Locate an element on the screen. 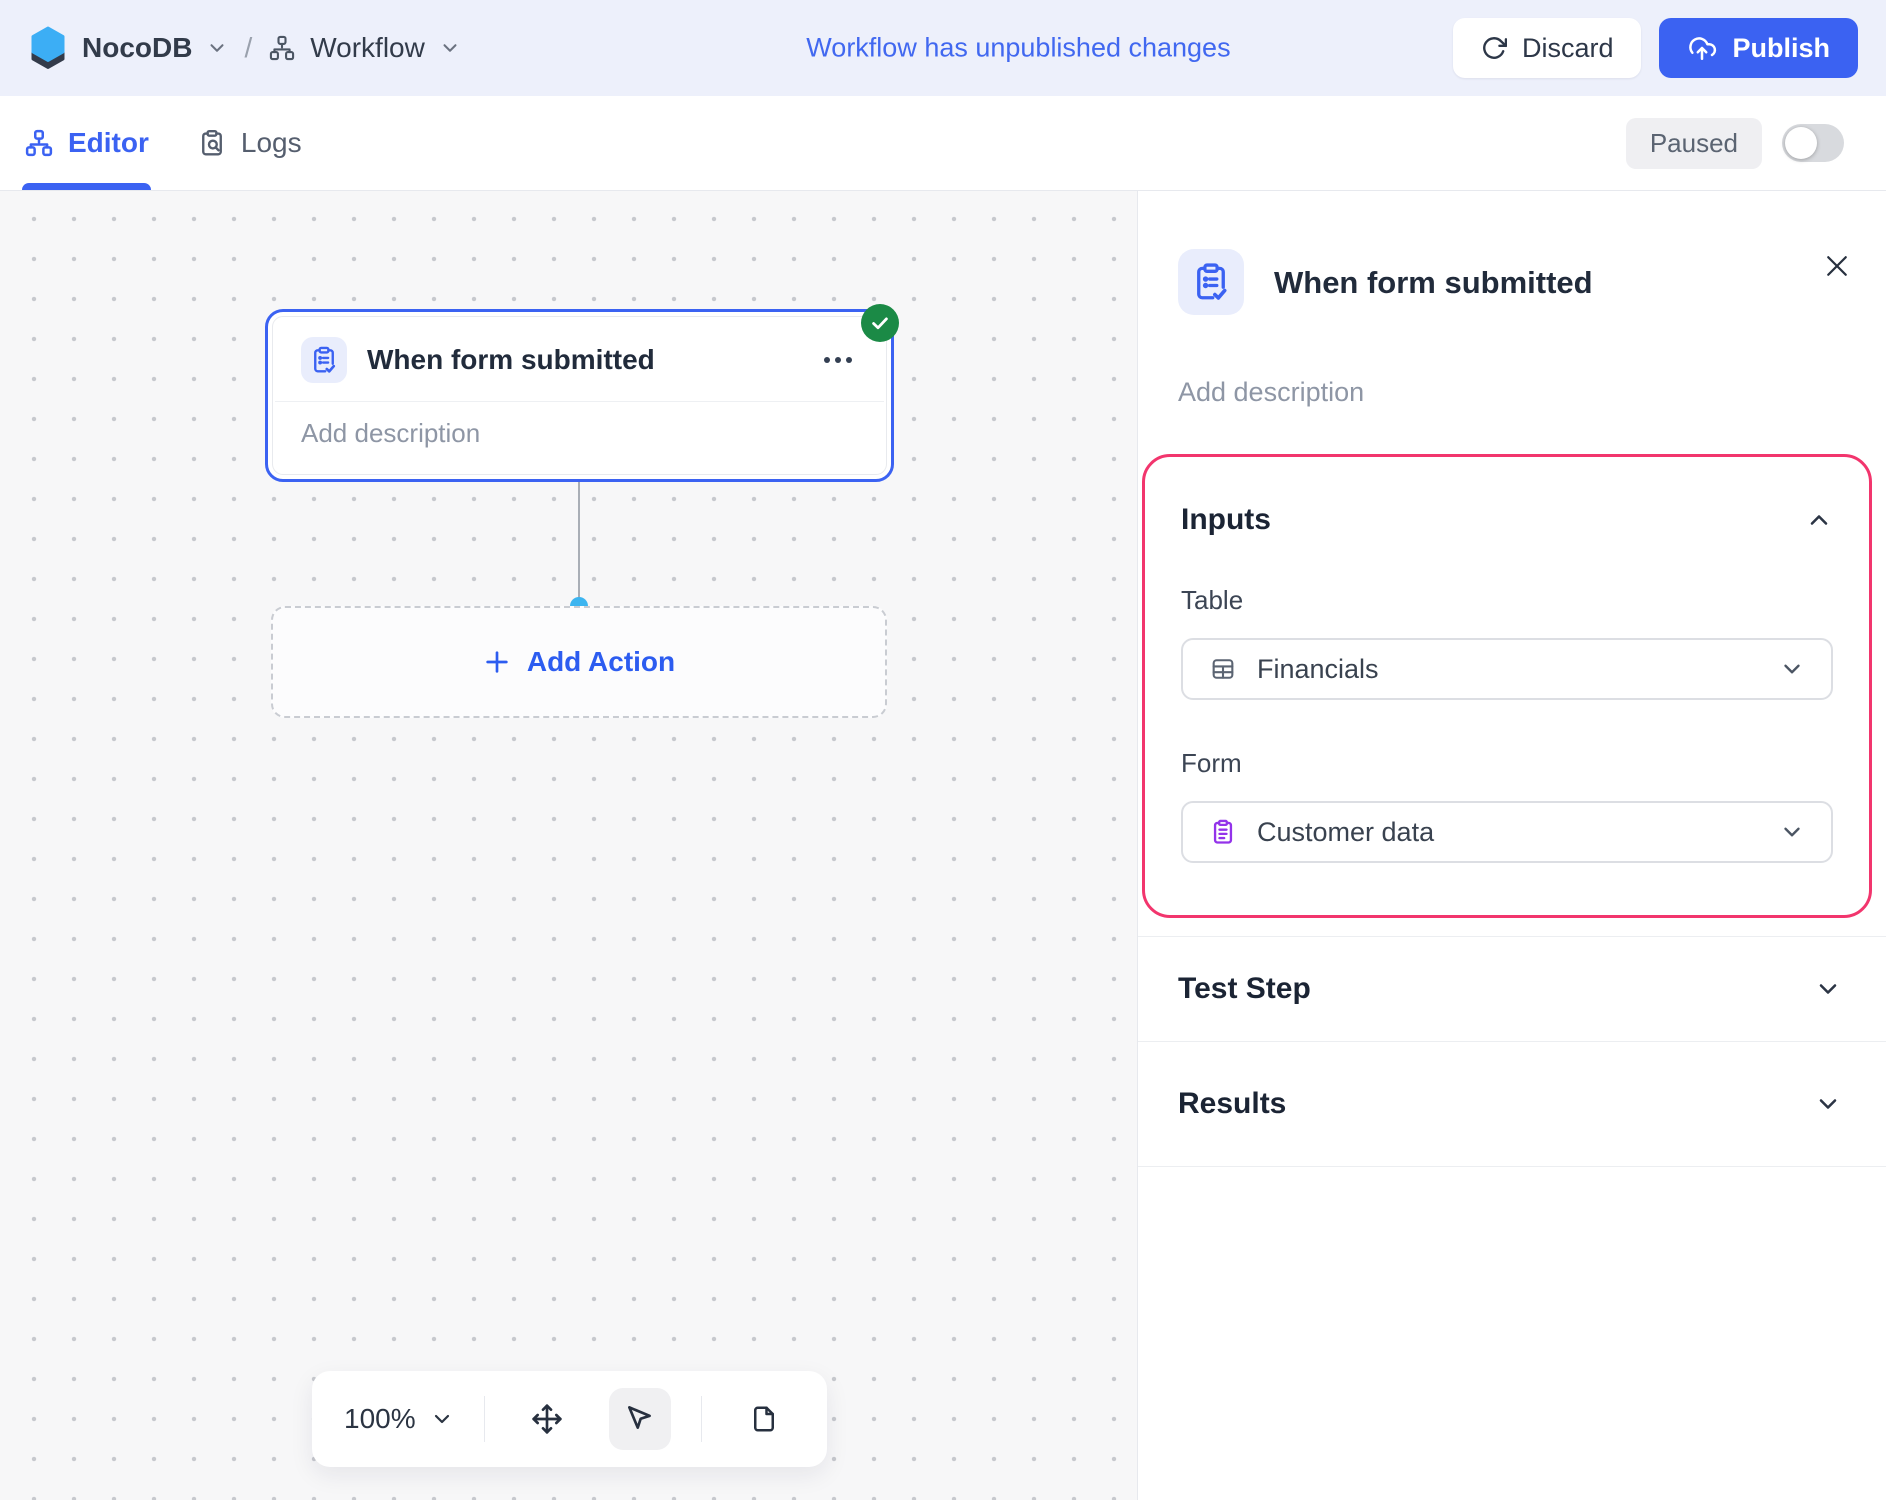 Image resolution: width=1886 pixels, height=1500 pixels. workflow-breadcrumb-menu: Workflow is located at coordinates (364, 48).